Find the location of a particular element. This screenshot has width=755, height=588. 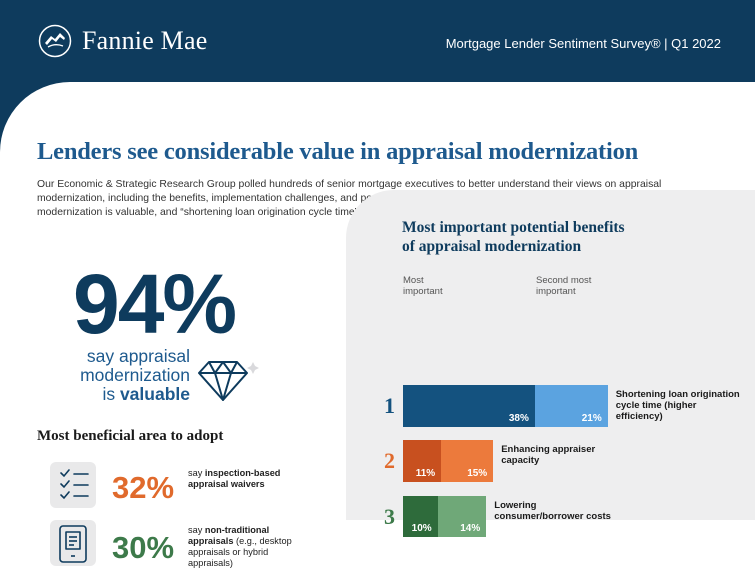

area-desc-2-pre: say is located at coordinates (196, 530).